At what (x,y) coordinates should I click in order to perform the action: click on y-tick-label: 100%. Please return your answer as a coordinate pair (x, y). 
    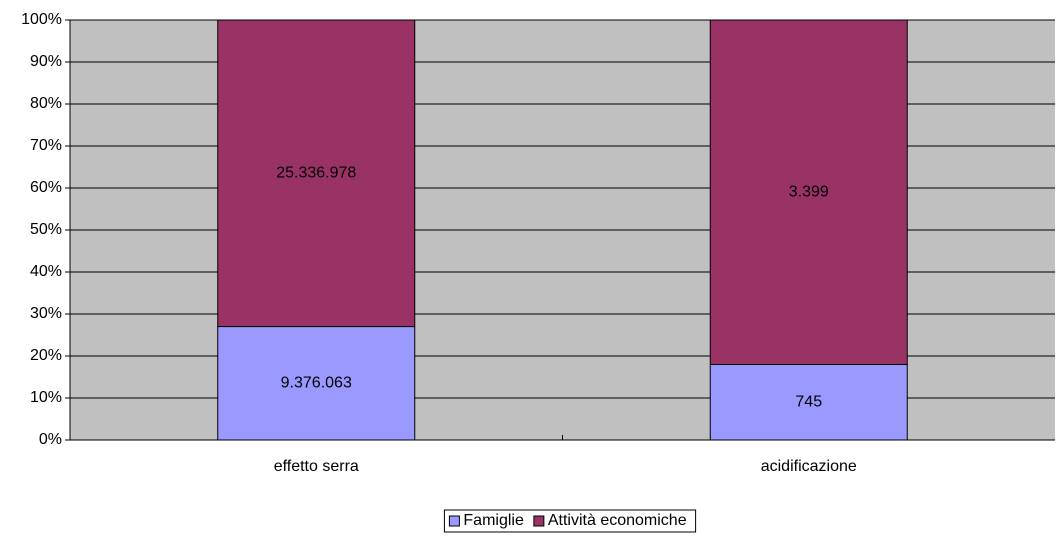
    Looking at the image, I should click on (41, 19).